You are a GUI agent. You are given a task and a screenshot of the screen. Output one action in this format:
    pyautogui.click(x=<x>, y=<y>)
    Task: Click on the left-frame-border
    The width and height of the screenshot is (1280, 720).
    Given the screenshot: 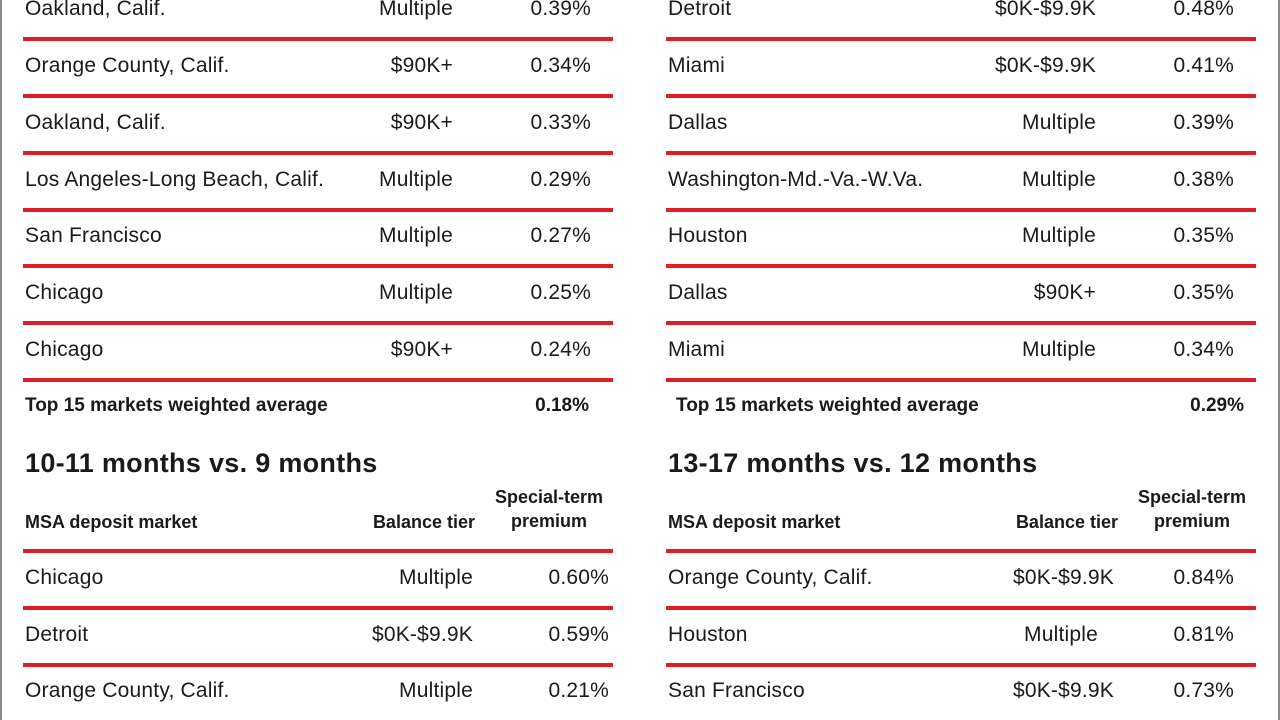 What is the action you would take?
    pyautogui.click(x=1, y=360)
    